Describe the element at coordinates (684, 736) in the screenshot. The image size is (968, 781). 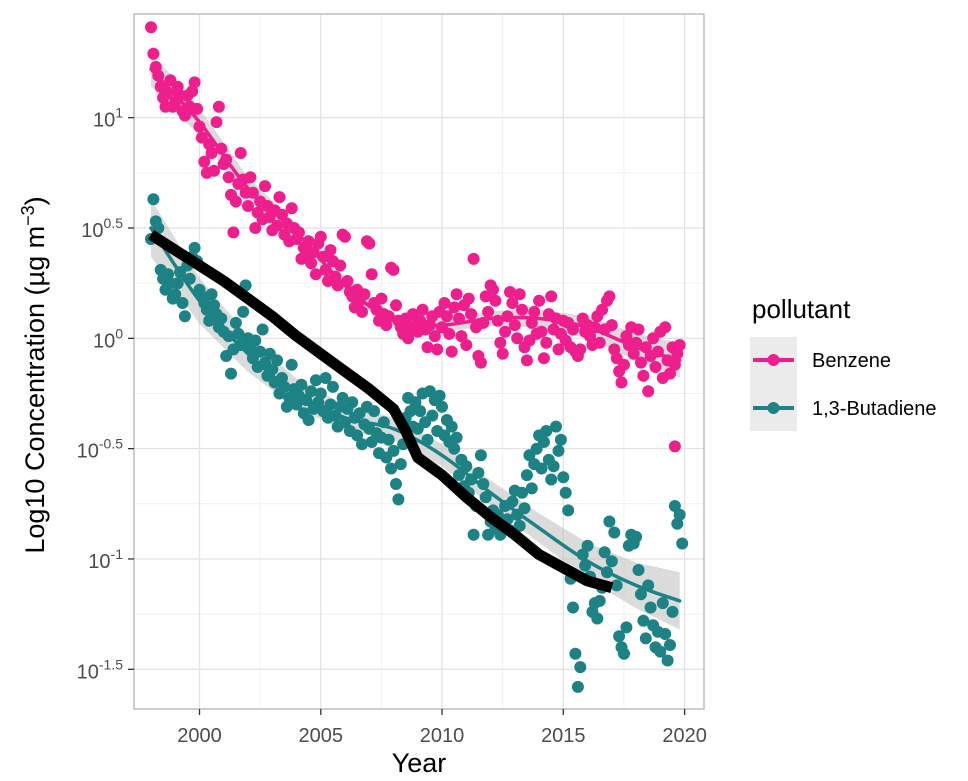
I see `x-tick-label: 2020` at that location.